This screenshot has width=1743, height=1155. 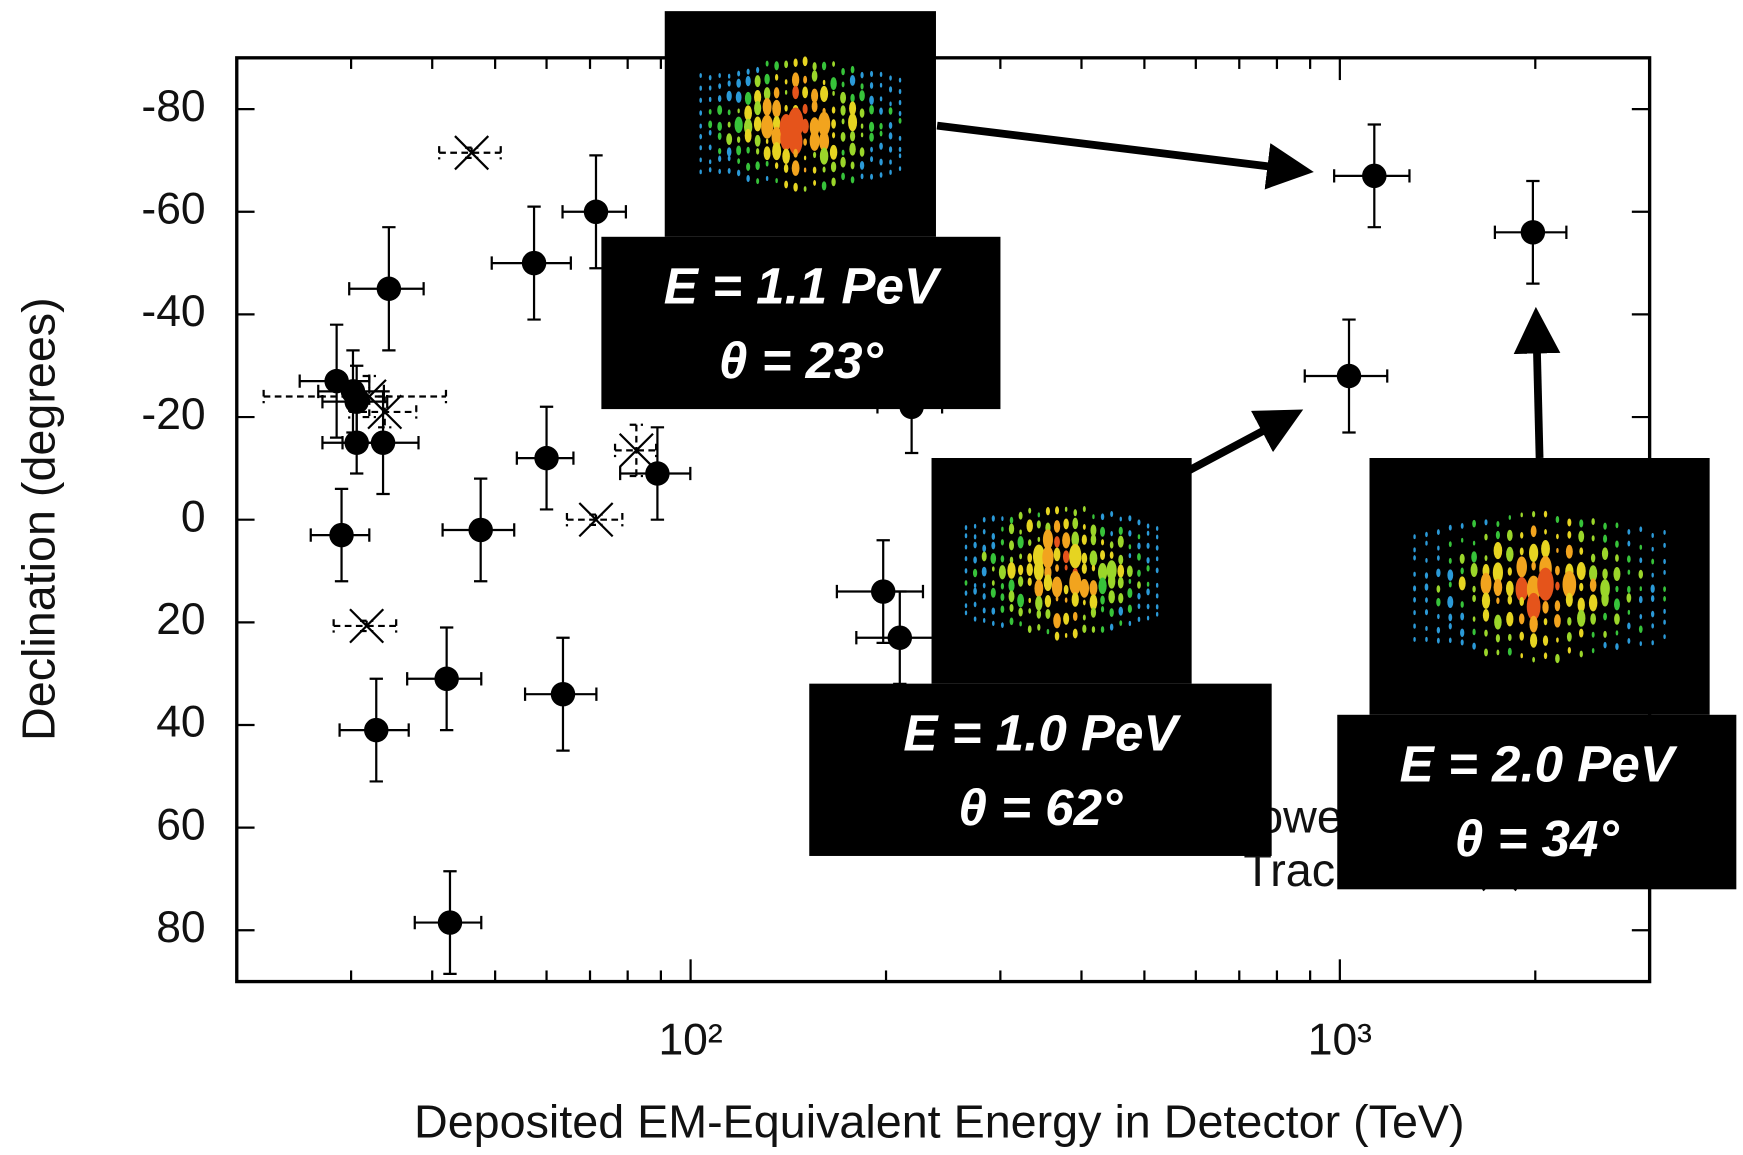 What do you see at coordinates (39, 519) in the screenshot?
I see `y-axis-label: Declination (degrees)` at bounding box center [39, 519].